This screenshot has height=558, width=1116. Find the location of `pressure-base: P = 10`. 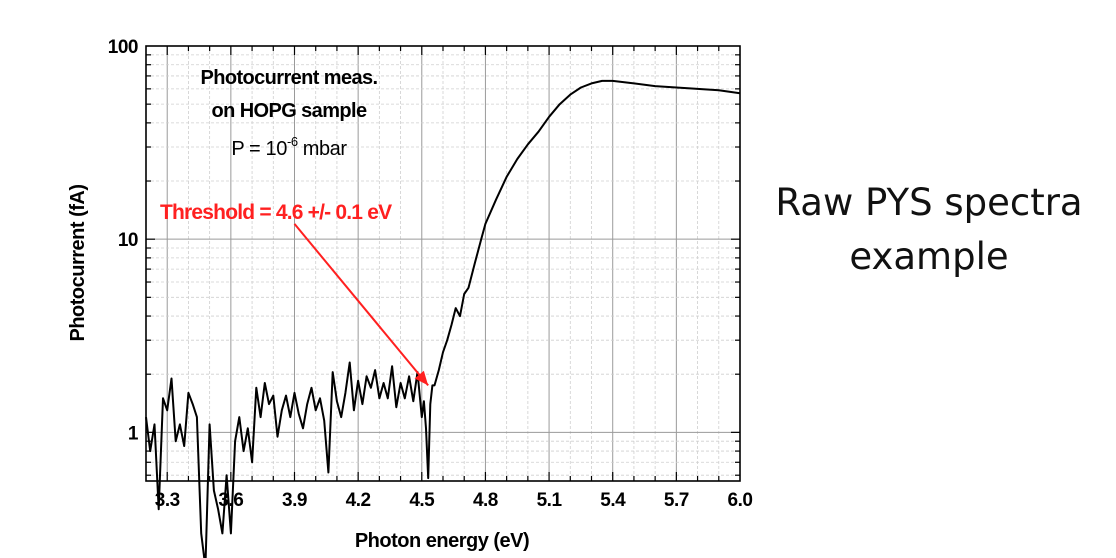

pressure-base: P = 10 is located at coordinates (259, 149).